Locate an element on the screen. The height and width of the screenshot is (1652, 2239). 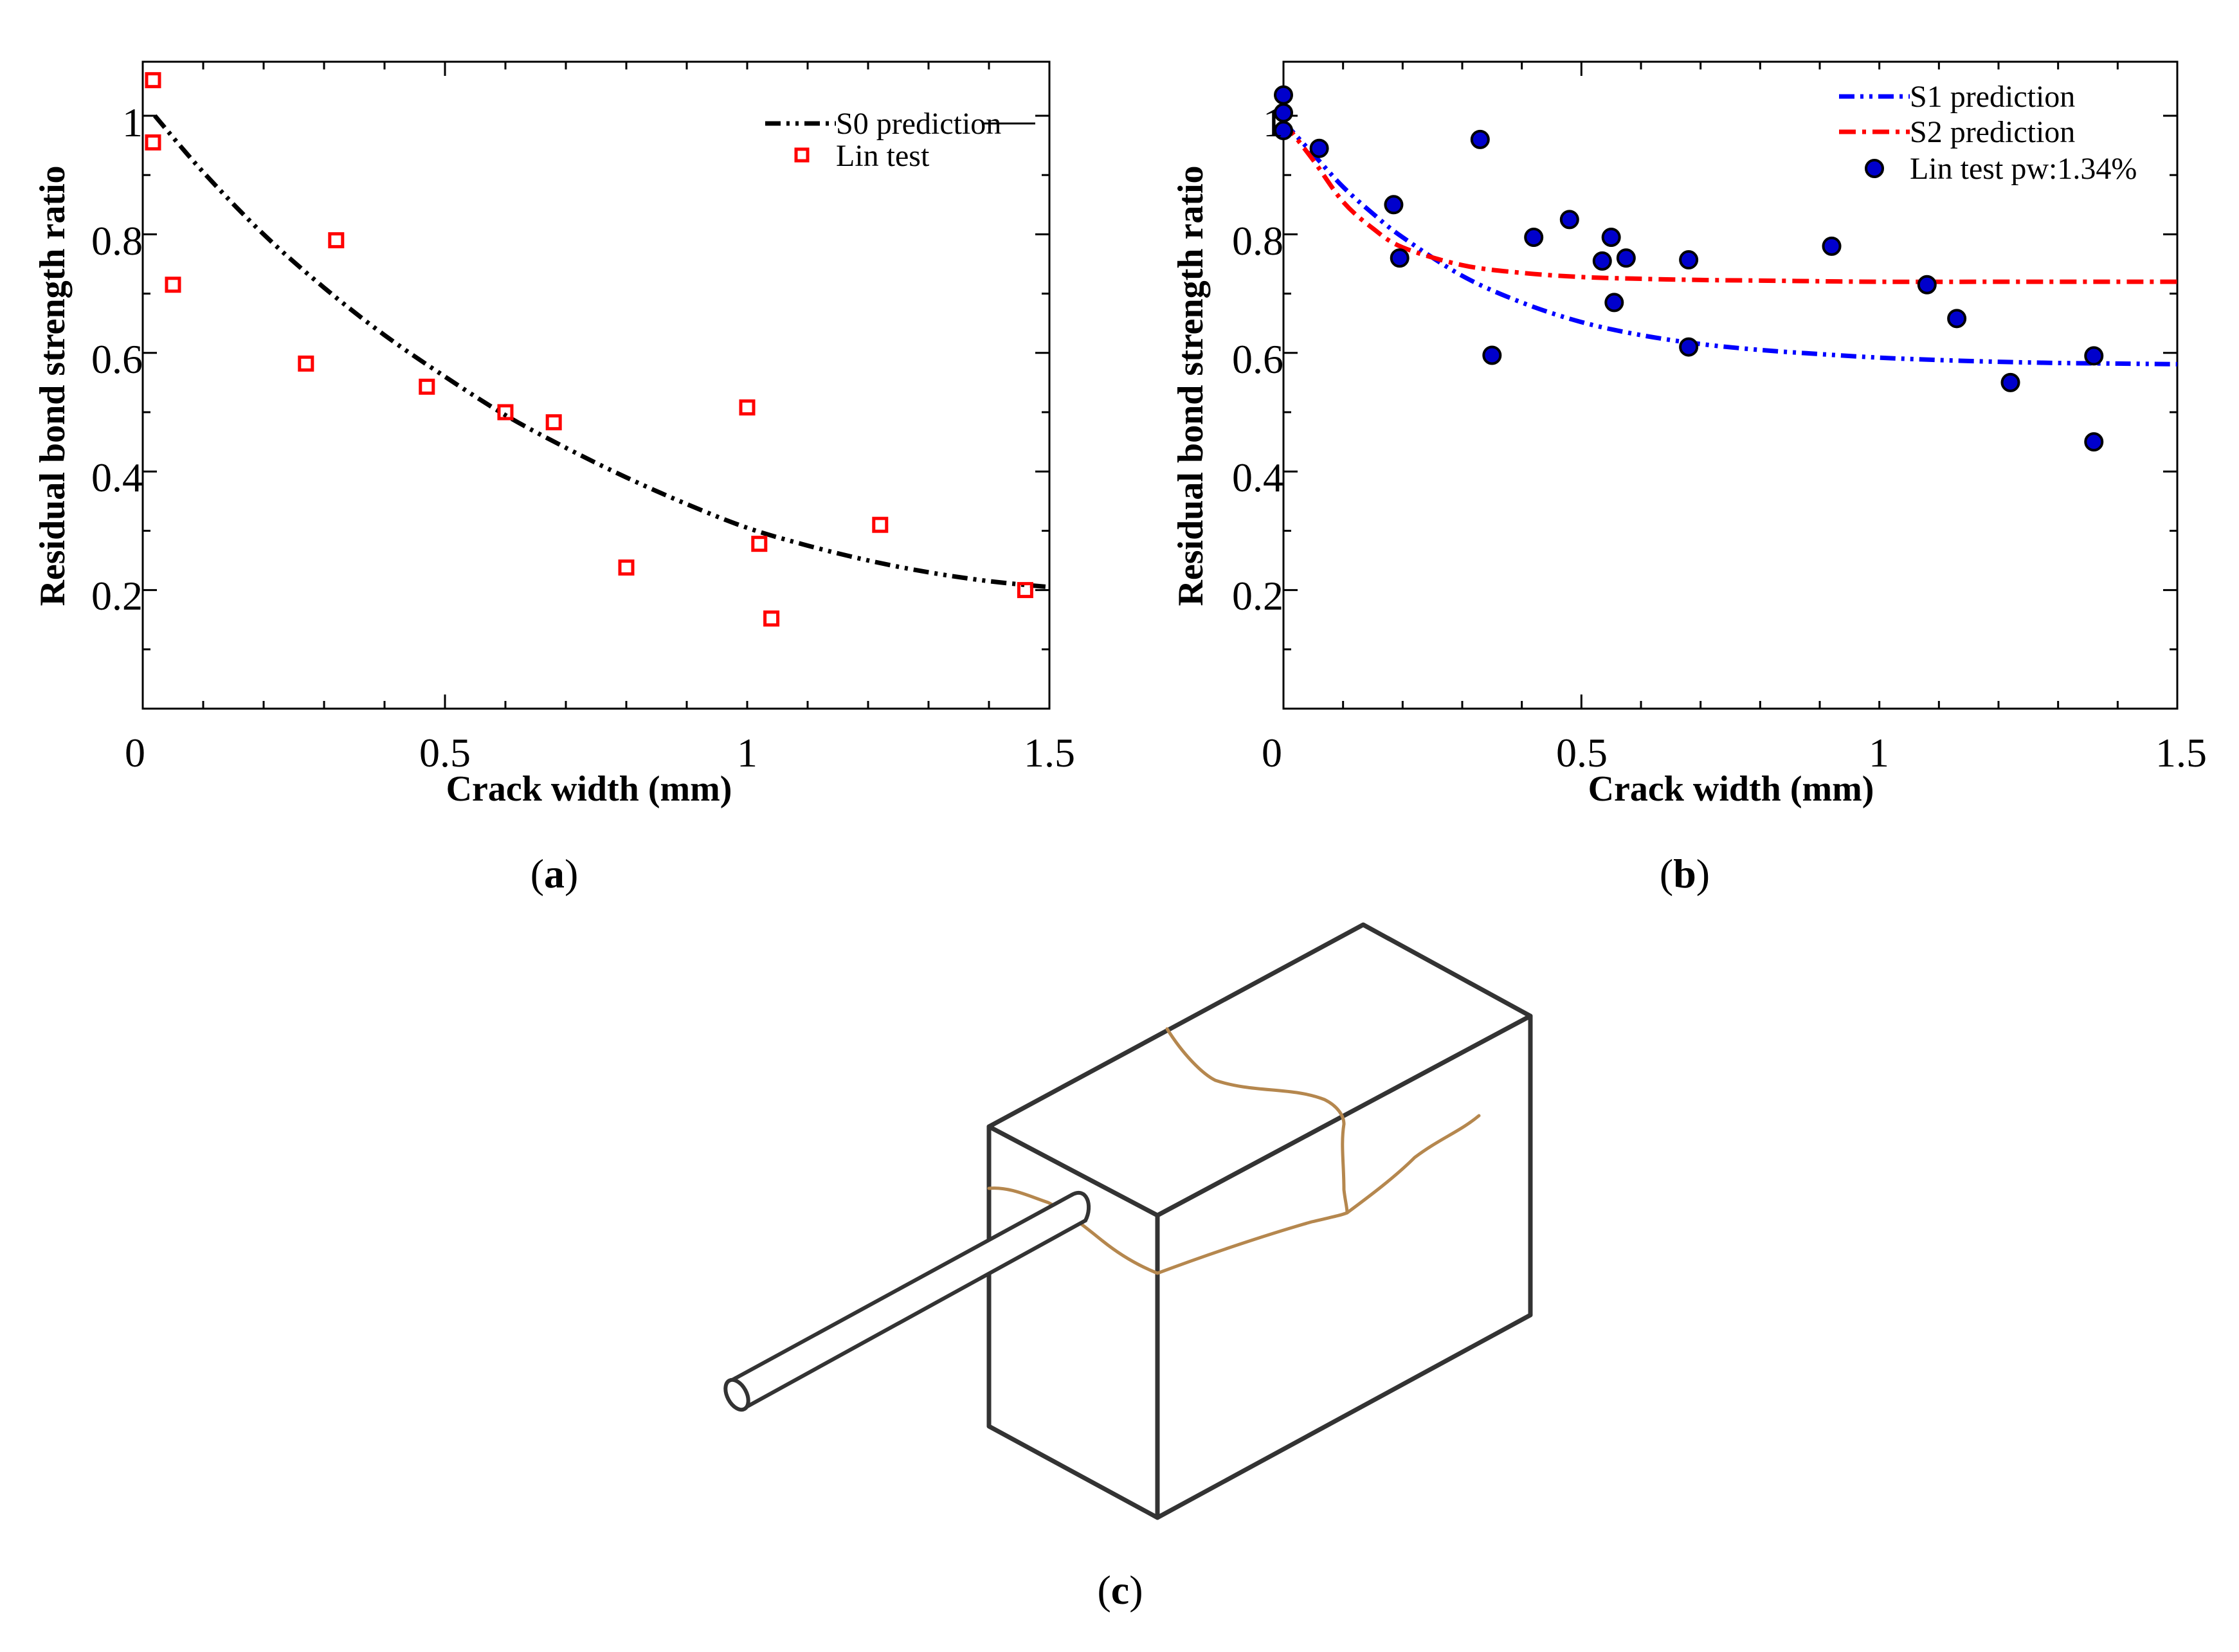
panel-label-b-close: ) is located at coordinates (1703, 873).